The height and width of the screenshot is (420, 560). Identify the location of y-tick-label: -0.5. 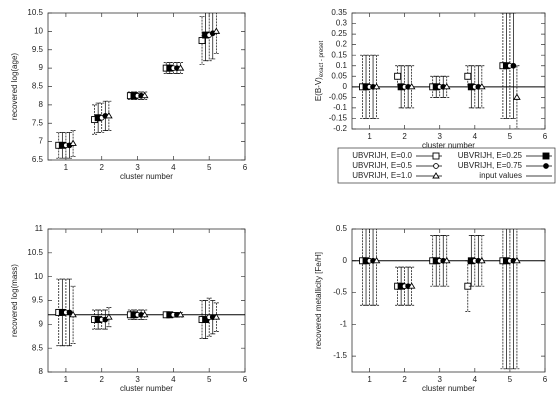
(340, 292).